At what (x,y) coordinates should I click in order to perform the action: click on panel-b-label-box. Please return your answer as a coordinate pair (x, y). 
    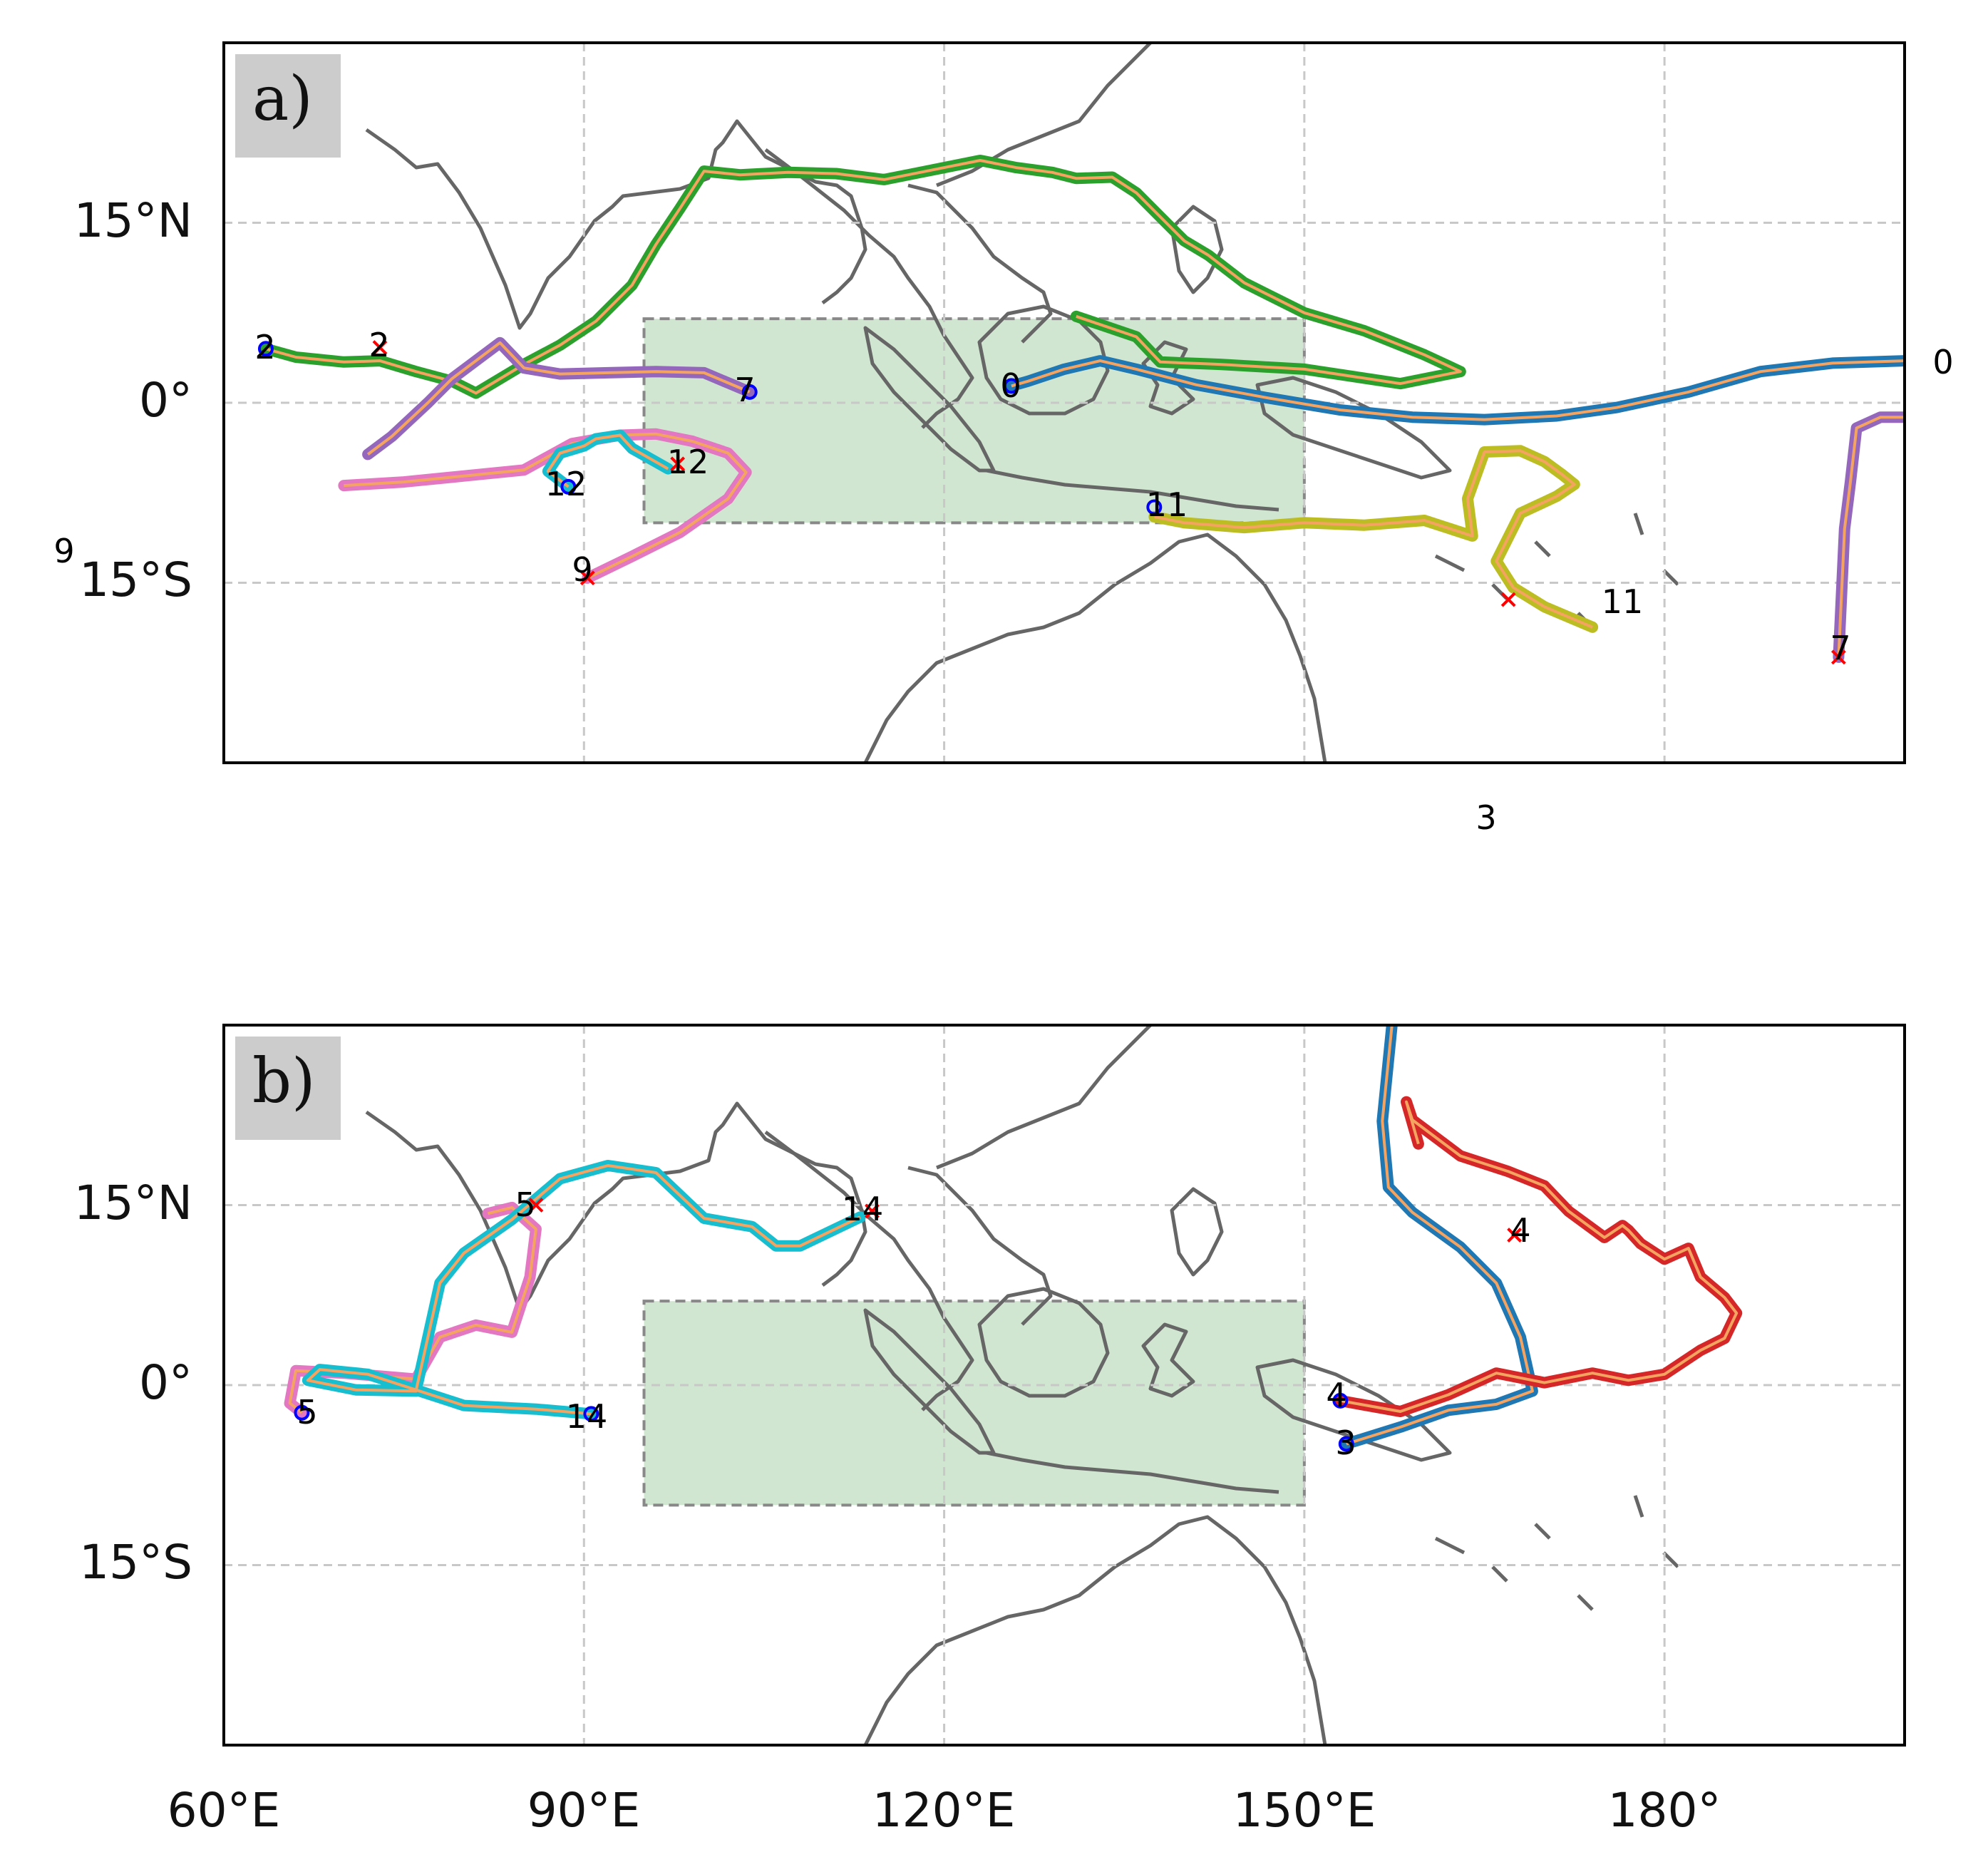
    Looking at the image, I should click on (288, 1088).